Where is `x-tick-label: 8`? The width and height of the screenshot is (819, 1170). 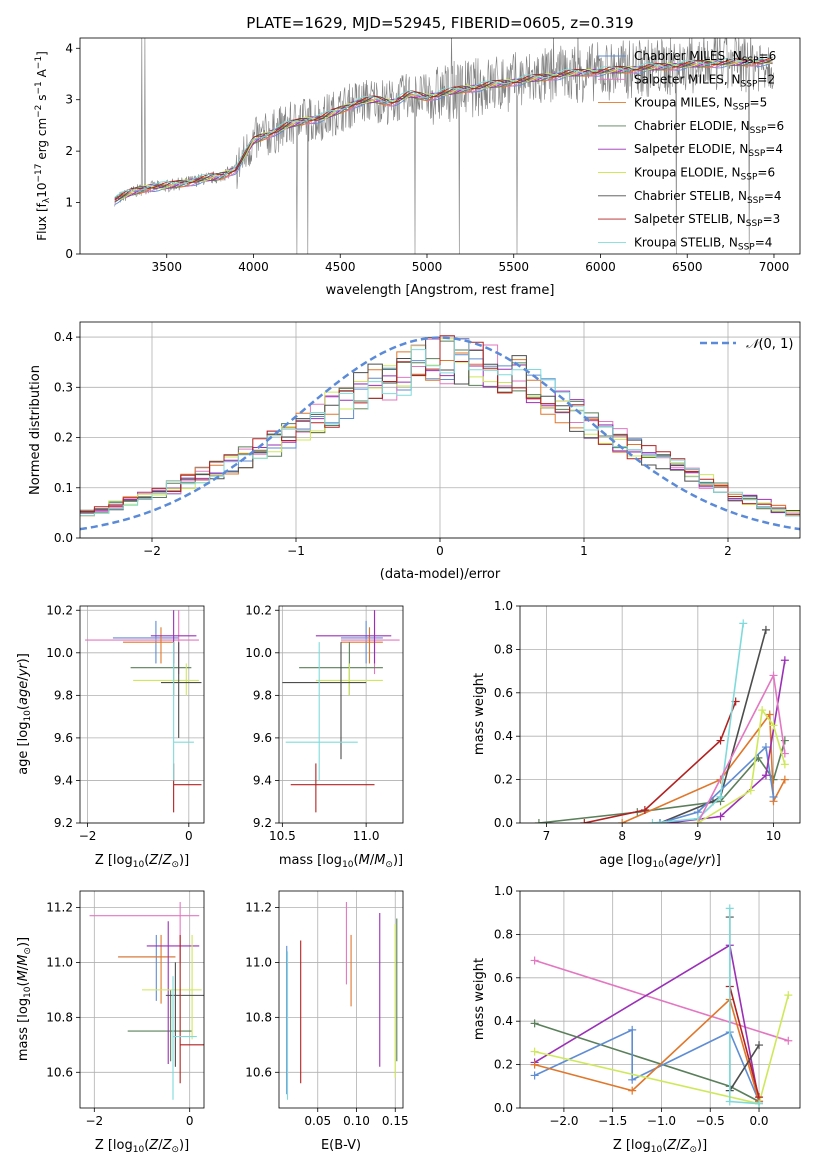 x-tick-label: 8 is located at coordinates (622, 836).